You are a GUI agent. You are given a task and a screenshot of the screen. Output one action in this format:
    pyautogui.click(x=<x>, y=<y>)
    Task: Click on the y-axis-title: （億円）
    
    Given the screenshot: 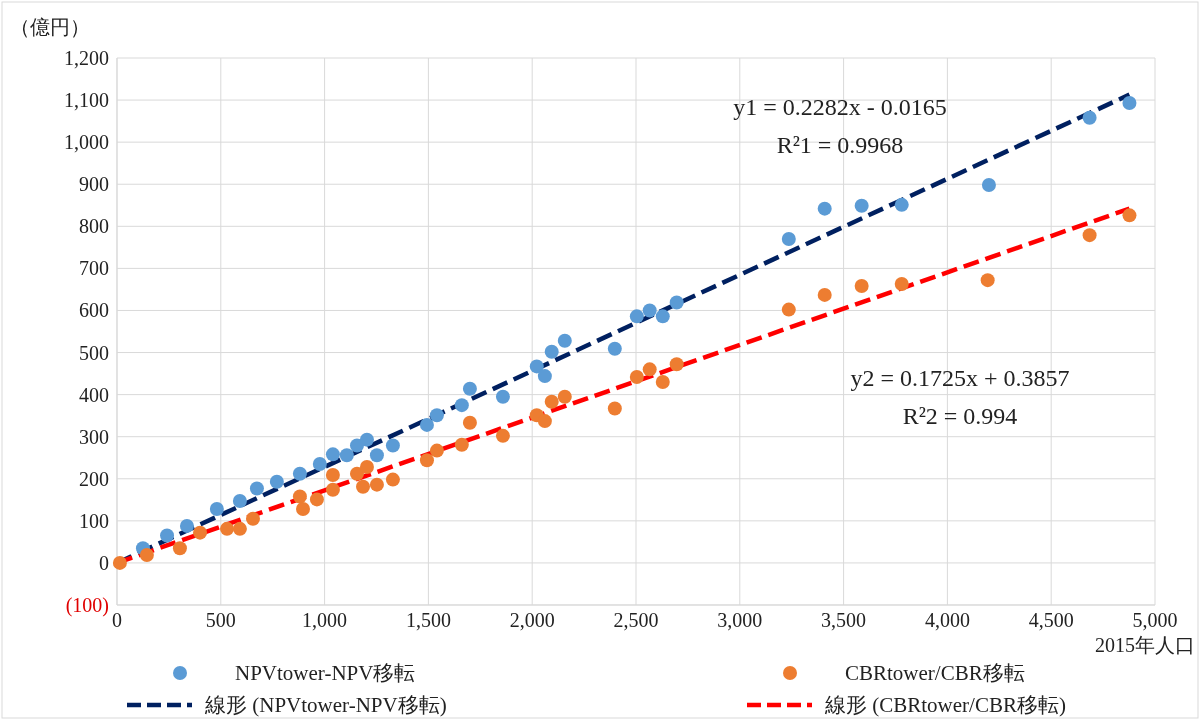 What is the action you would take?
    pyautogui.click(x=50, y=27)
    